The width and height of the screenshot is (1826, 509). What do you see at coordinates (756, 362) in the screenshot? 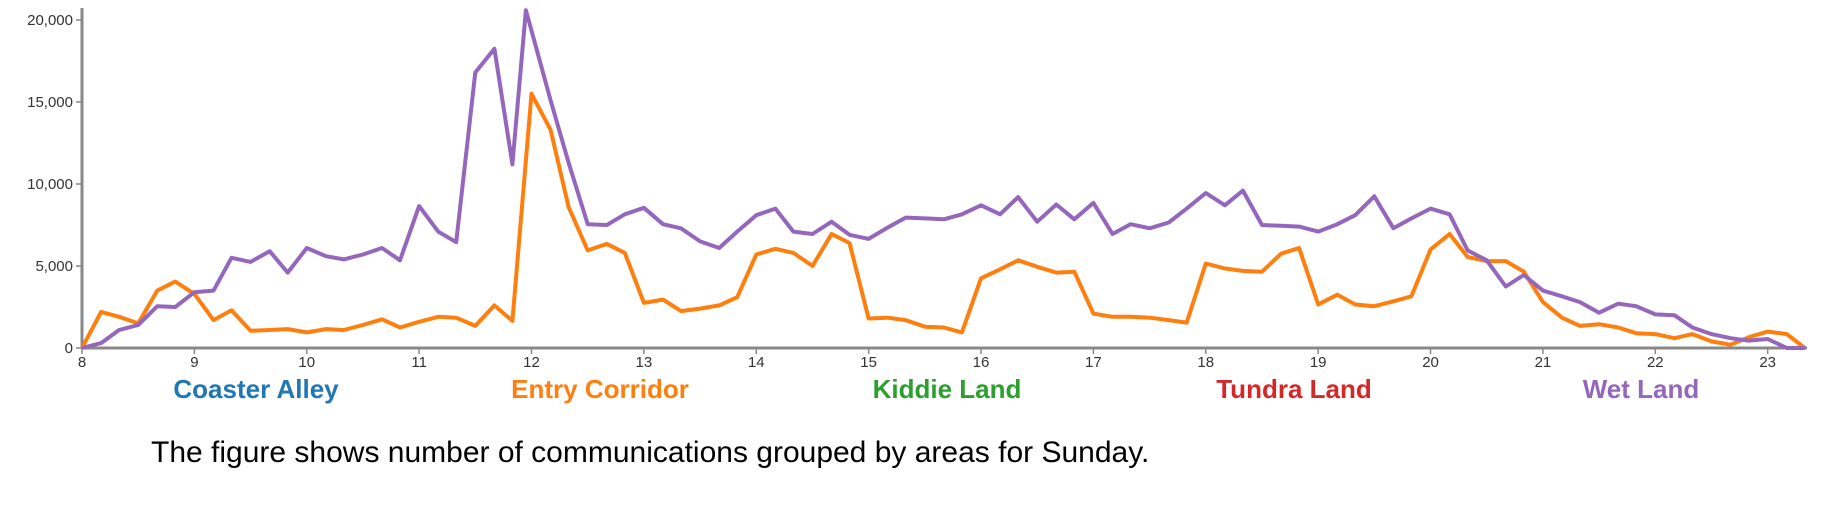
I see `x-tick-label: 14` at bounding box center [756, 362].